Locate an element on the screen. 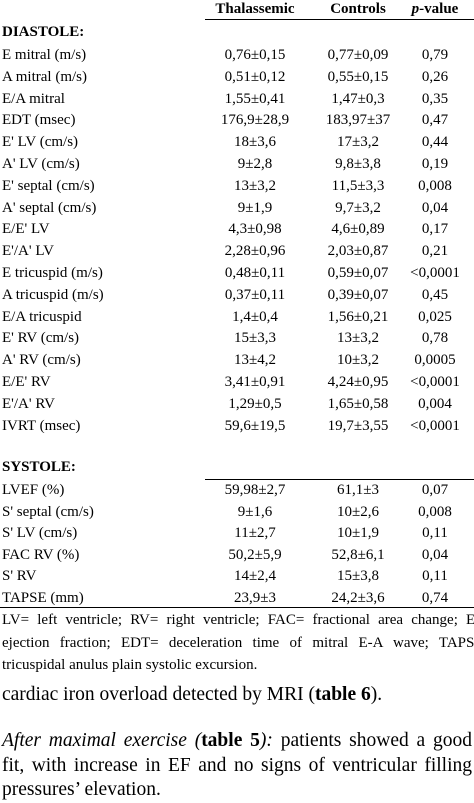  cell: 0,51±0,12 is located at coordinates (255, 76).